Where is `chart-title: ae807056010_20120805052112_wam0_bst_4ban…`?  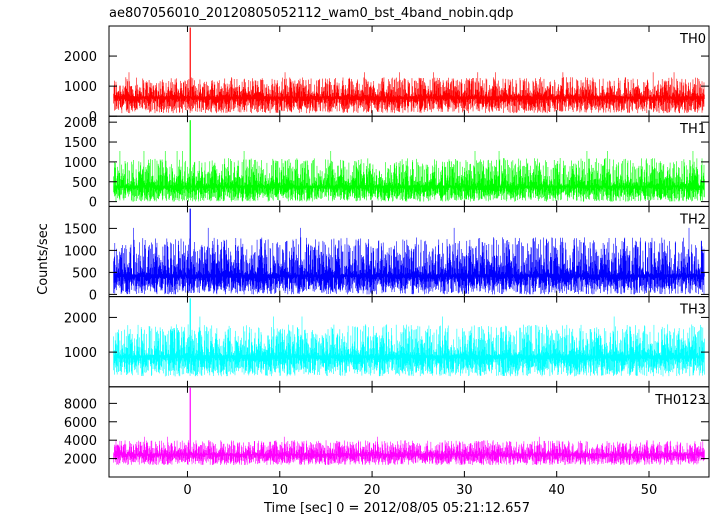
chart-title: ae807056010_20120805052112_wam0_bst_4ban… is located at coordinates (311, 13).